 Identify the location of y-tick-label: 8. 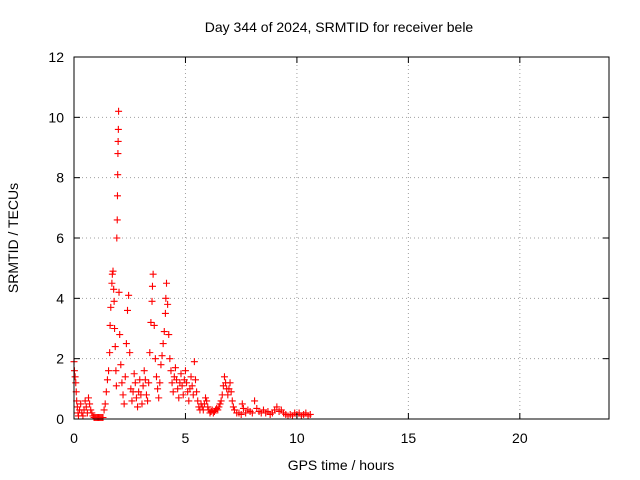
(60, 178).